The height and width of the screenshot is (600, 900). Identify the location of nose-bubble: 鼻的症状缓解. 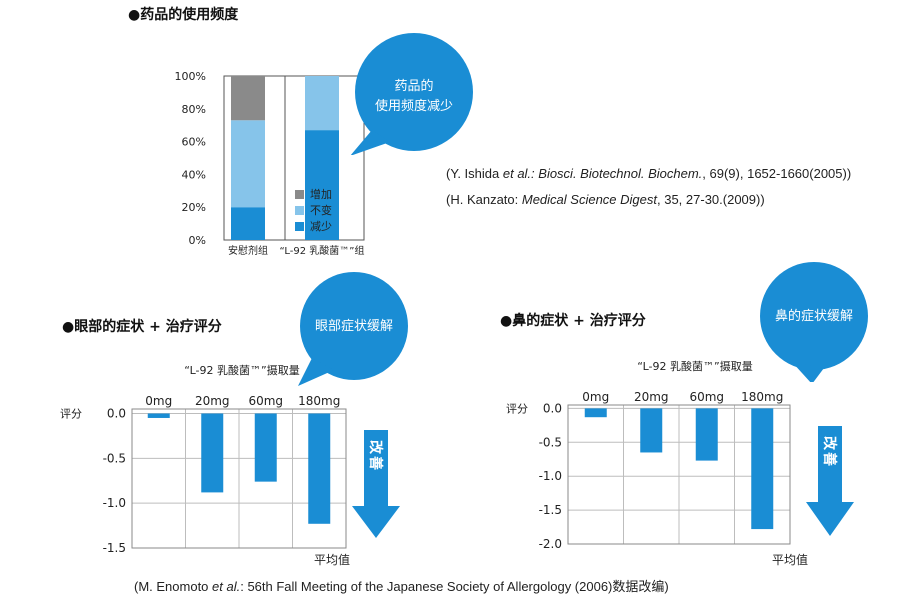
(814, 322).